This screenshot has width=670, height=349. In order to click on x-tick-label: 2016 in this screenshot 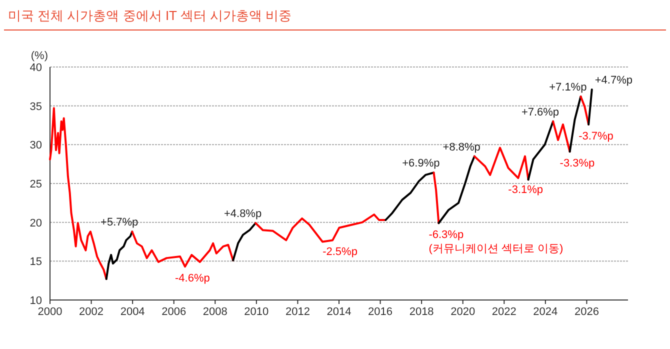, I will do `click(380, 312)`.